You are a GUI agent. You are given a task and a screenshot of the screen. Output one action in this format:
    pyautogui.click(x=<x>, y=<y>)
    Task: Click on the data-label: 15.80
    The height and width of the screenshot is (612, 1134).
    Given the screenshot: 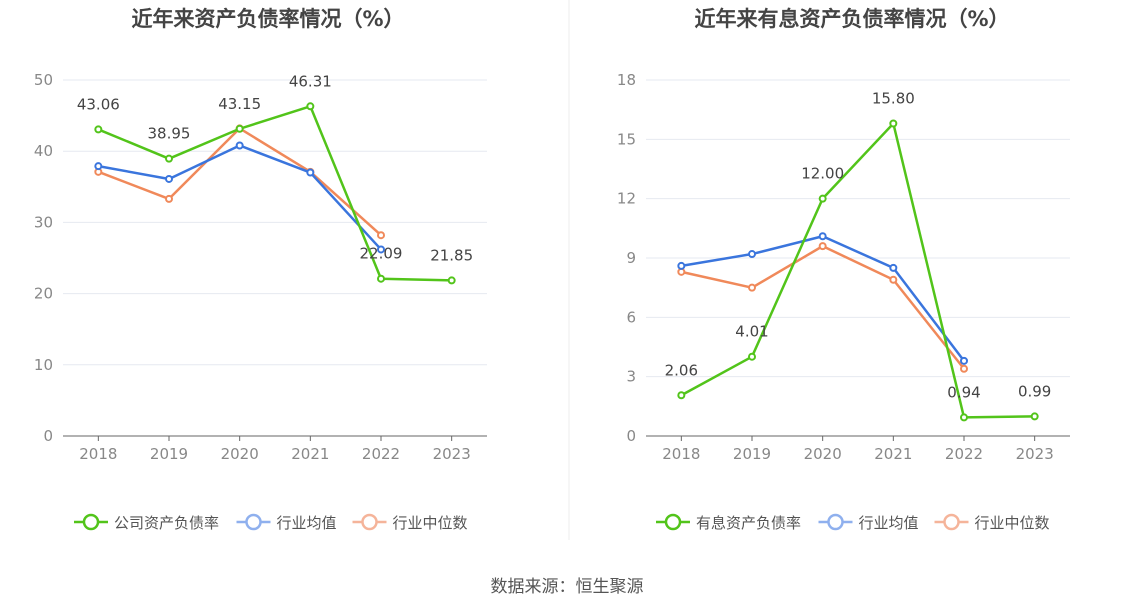 What is the action you would take?
    pyautogui.click(x=893, y=99)
    